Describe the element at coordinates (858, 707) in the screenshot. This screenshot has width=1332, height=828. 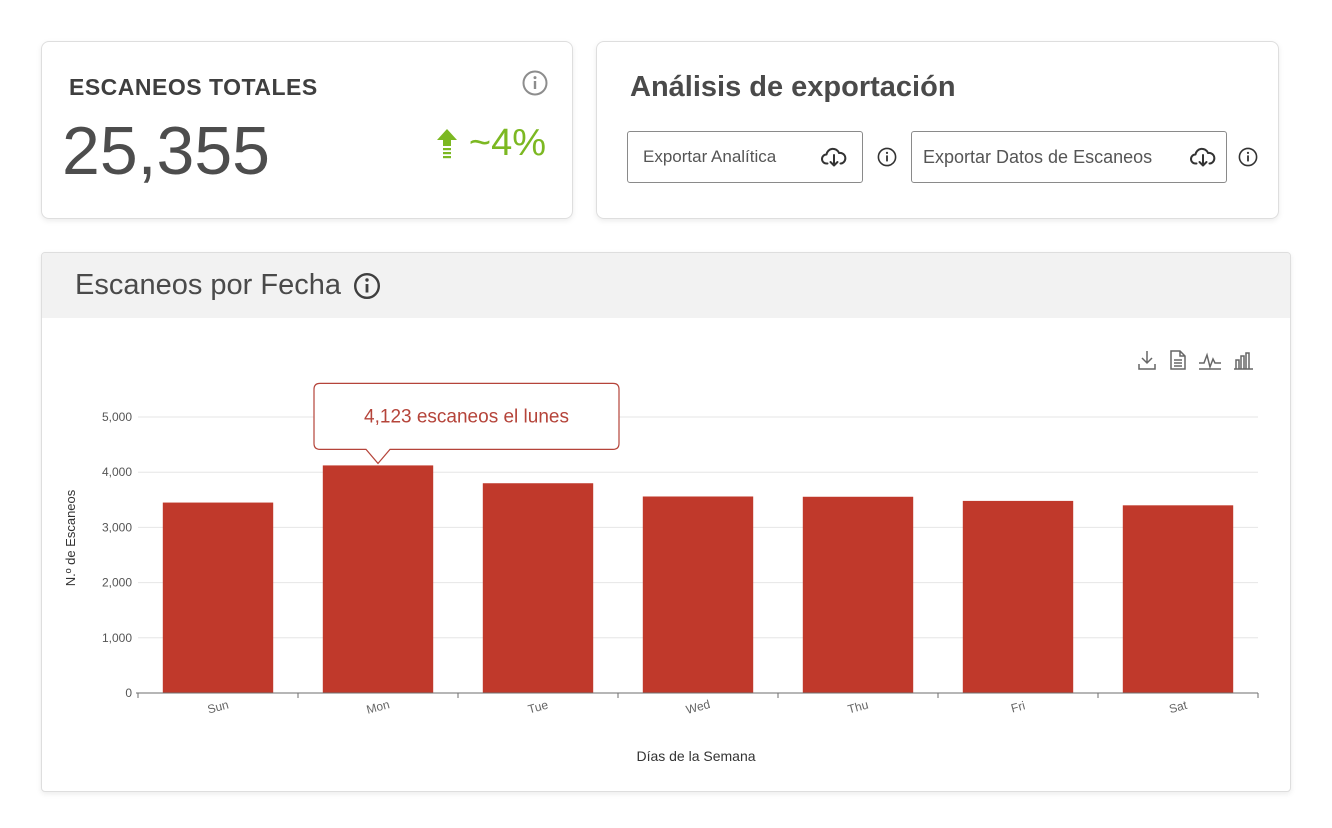
I see `x-tick-label: Thu` at that location.